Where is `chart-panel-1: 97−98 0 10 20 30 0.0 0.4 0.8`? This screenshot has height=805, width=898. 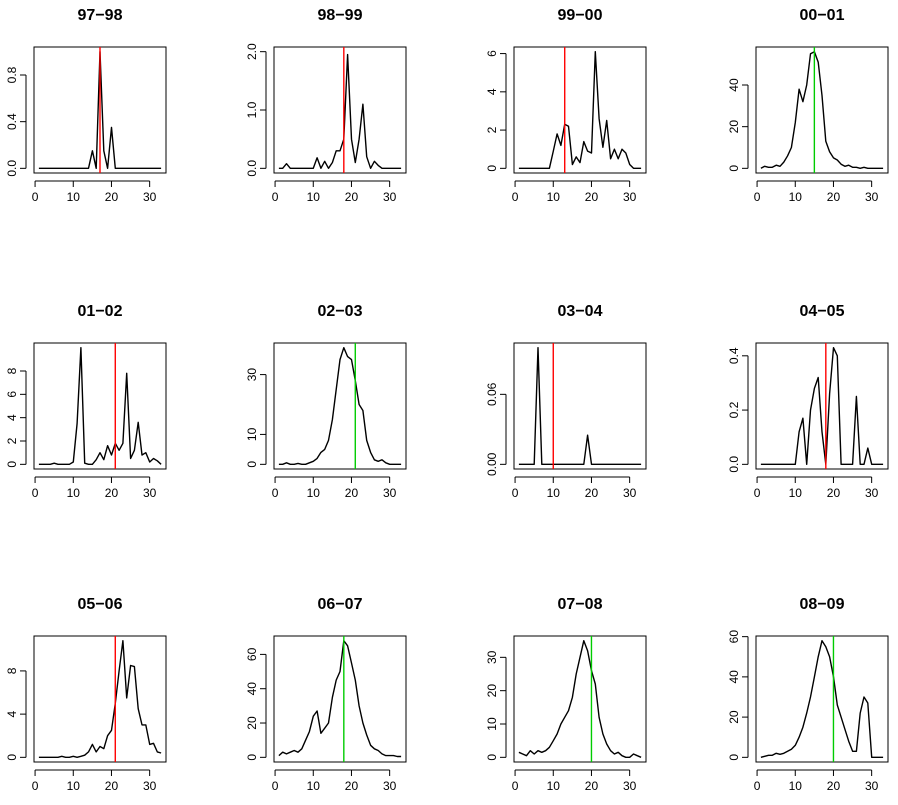
chart-panel-1: 97−98 0 10 20 30 0.0 0.4 0.8 is located at coordinates (86, 105).